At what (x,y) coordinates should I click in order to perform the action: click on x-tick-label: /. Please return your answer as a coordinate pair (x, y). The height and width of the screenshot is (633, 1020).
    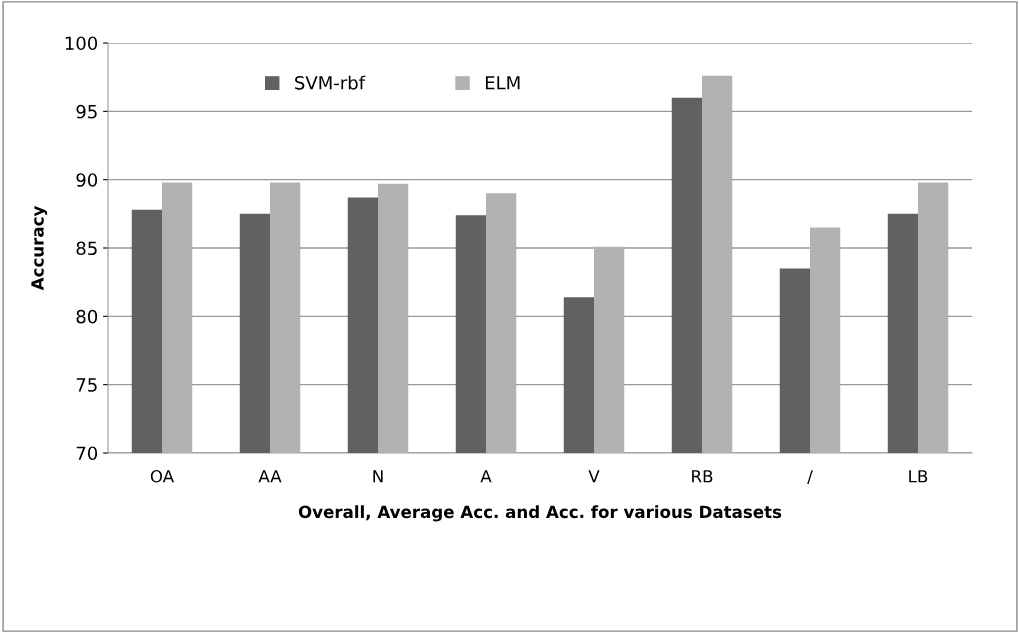
    Looking at the image, I should click on (810, 477).